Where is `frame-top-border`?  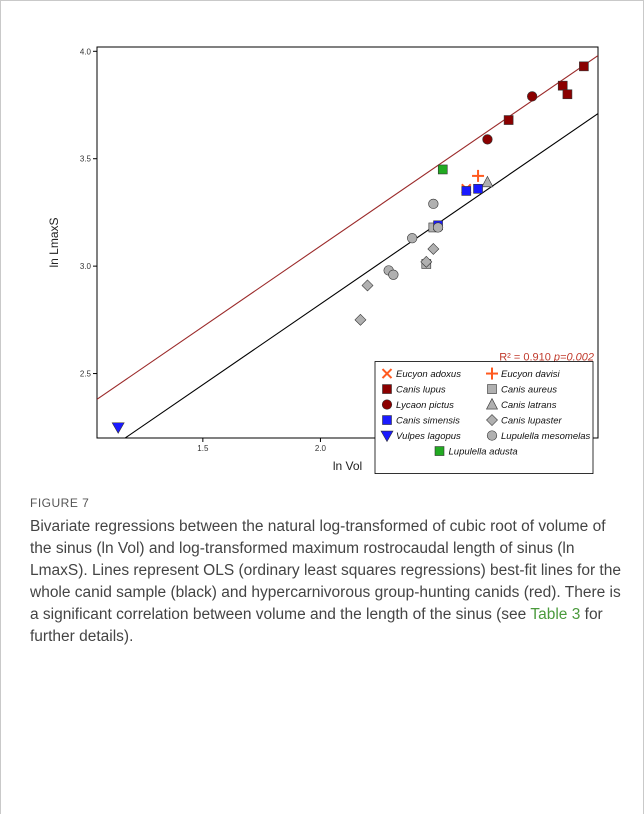
frame-top-border is located at coordinates (322, 0).